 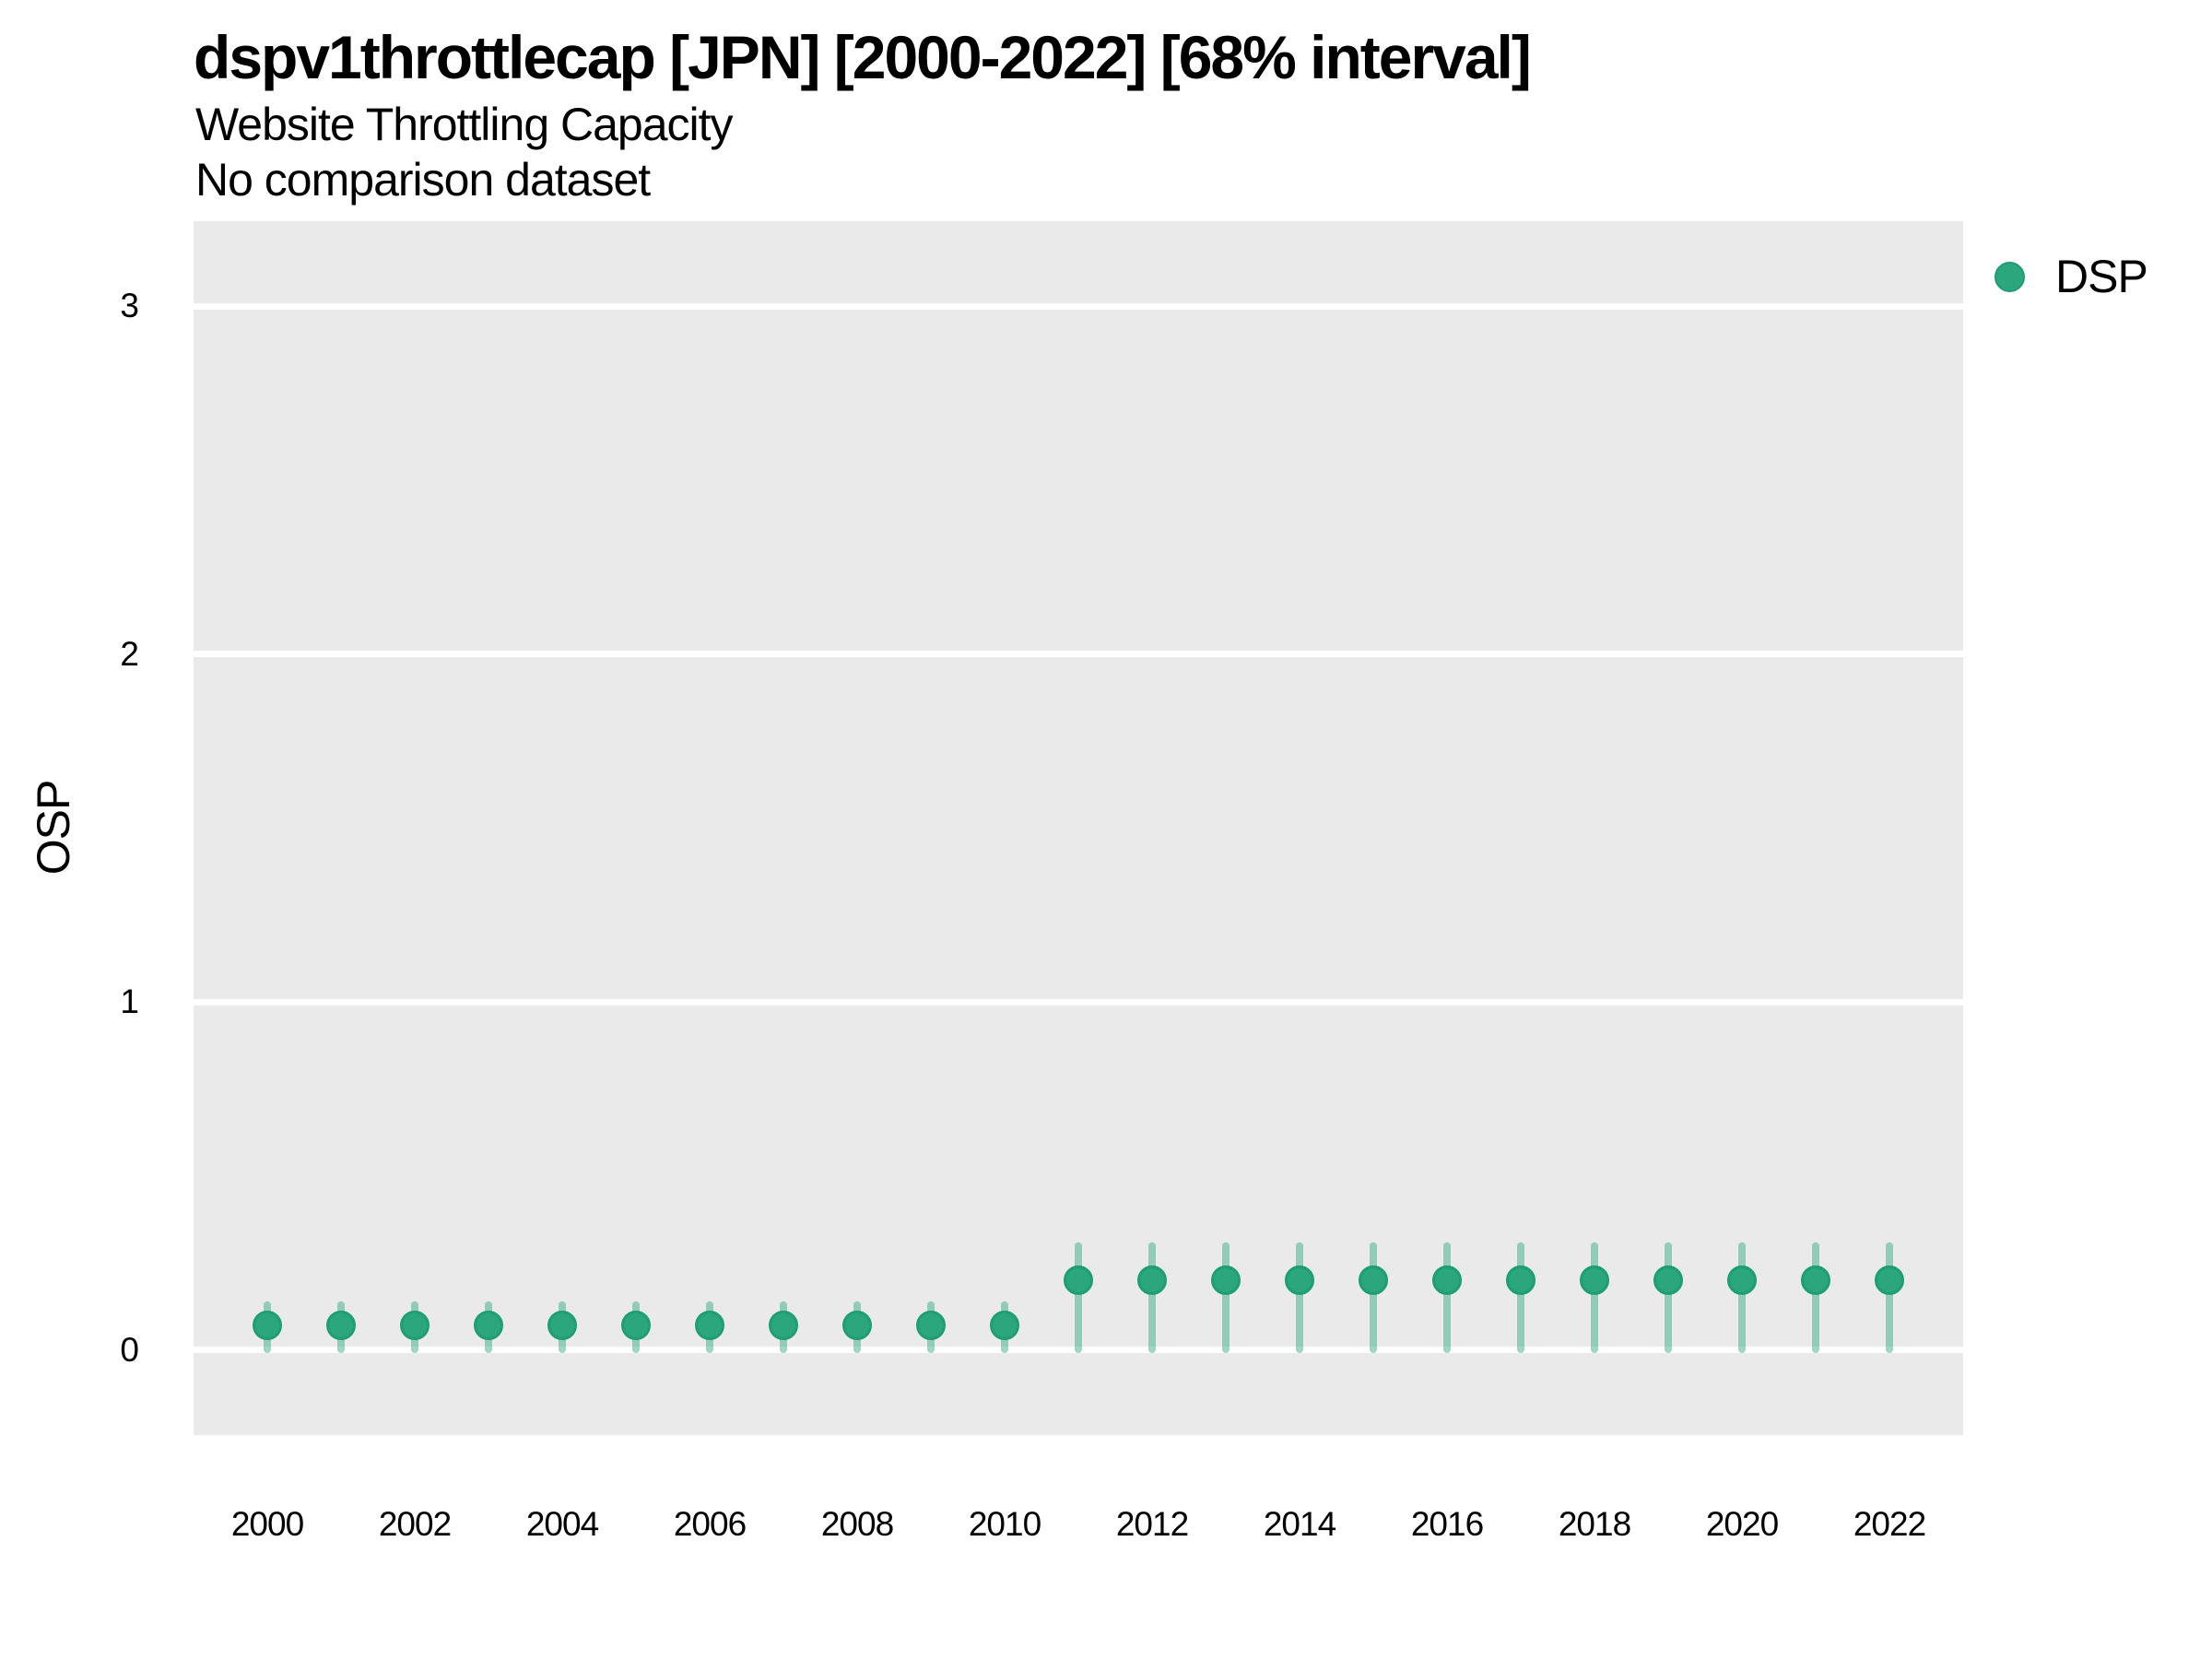 What do you see at coordinates (267, 1326) in the screenshot?
I see `data-point-2000` at bounding box center [267, 1326].